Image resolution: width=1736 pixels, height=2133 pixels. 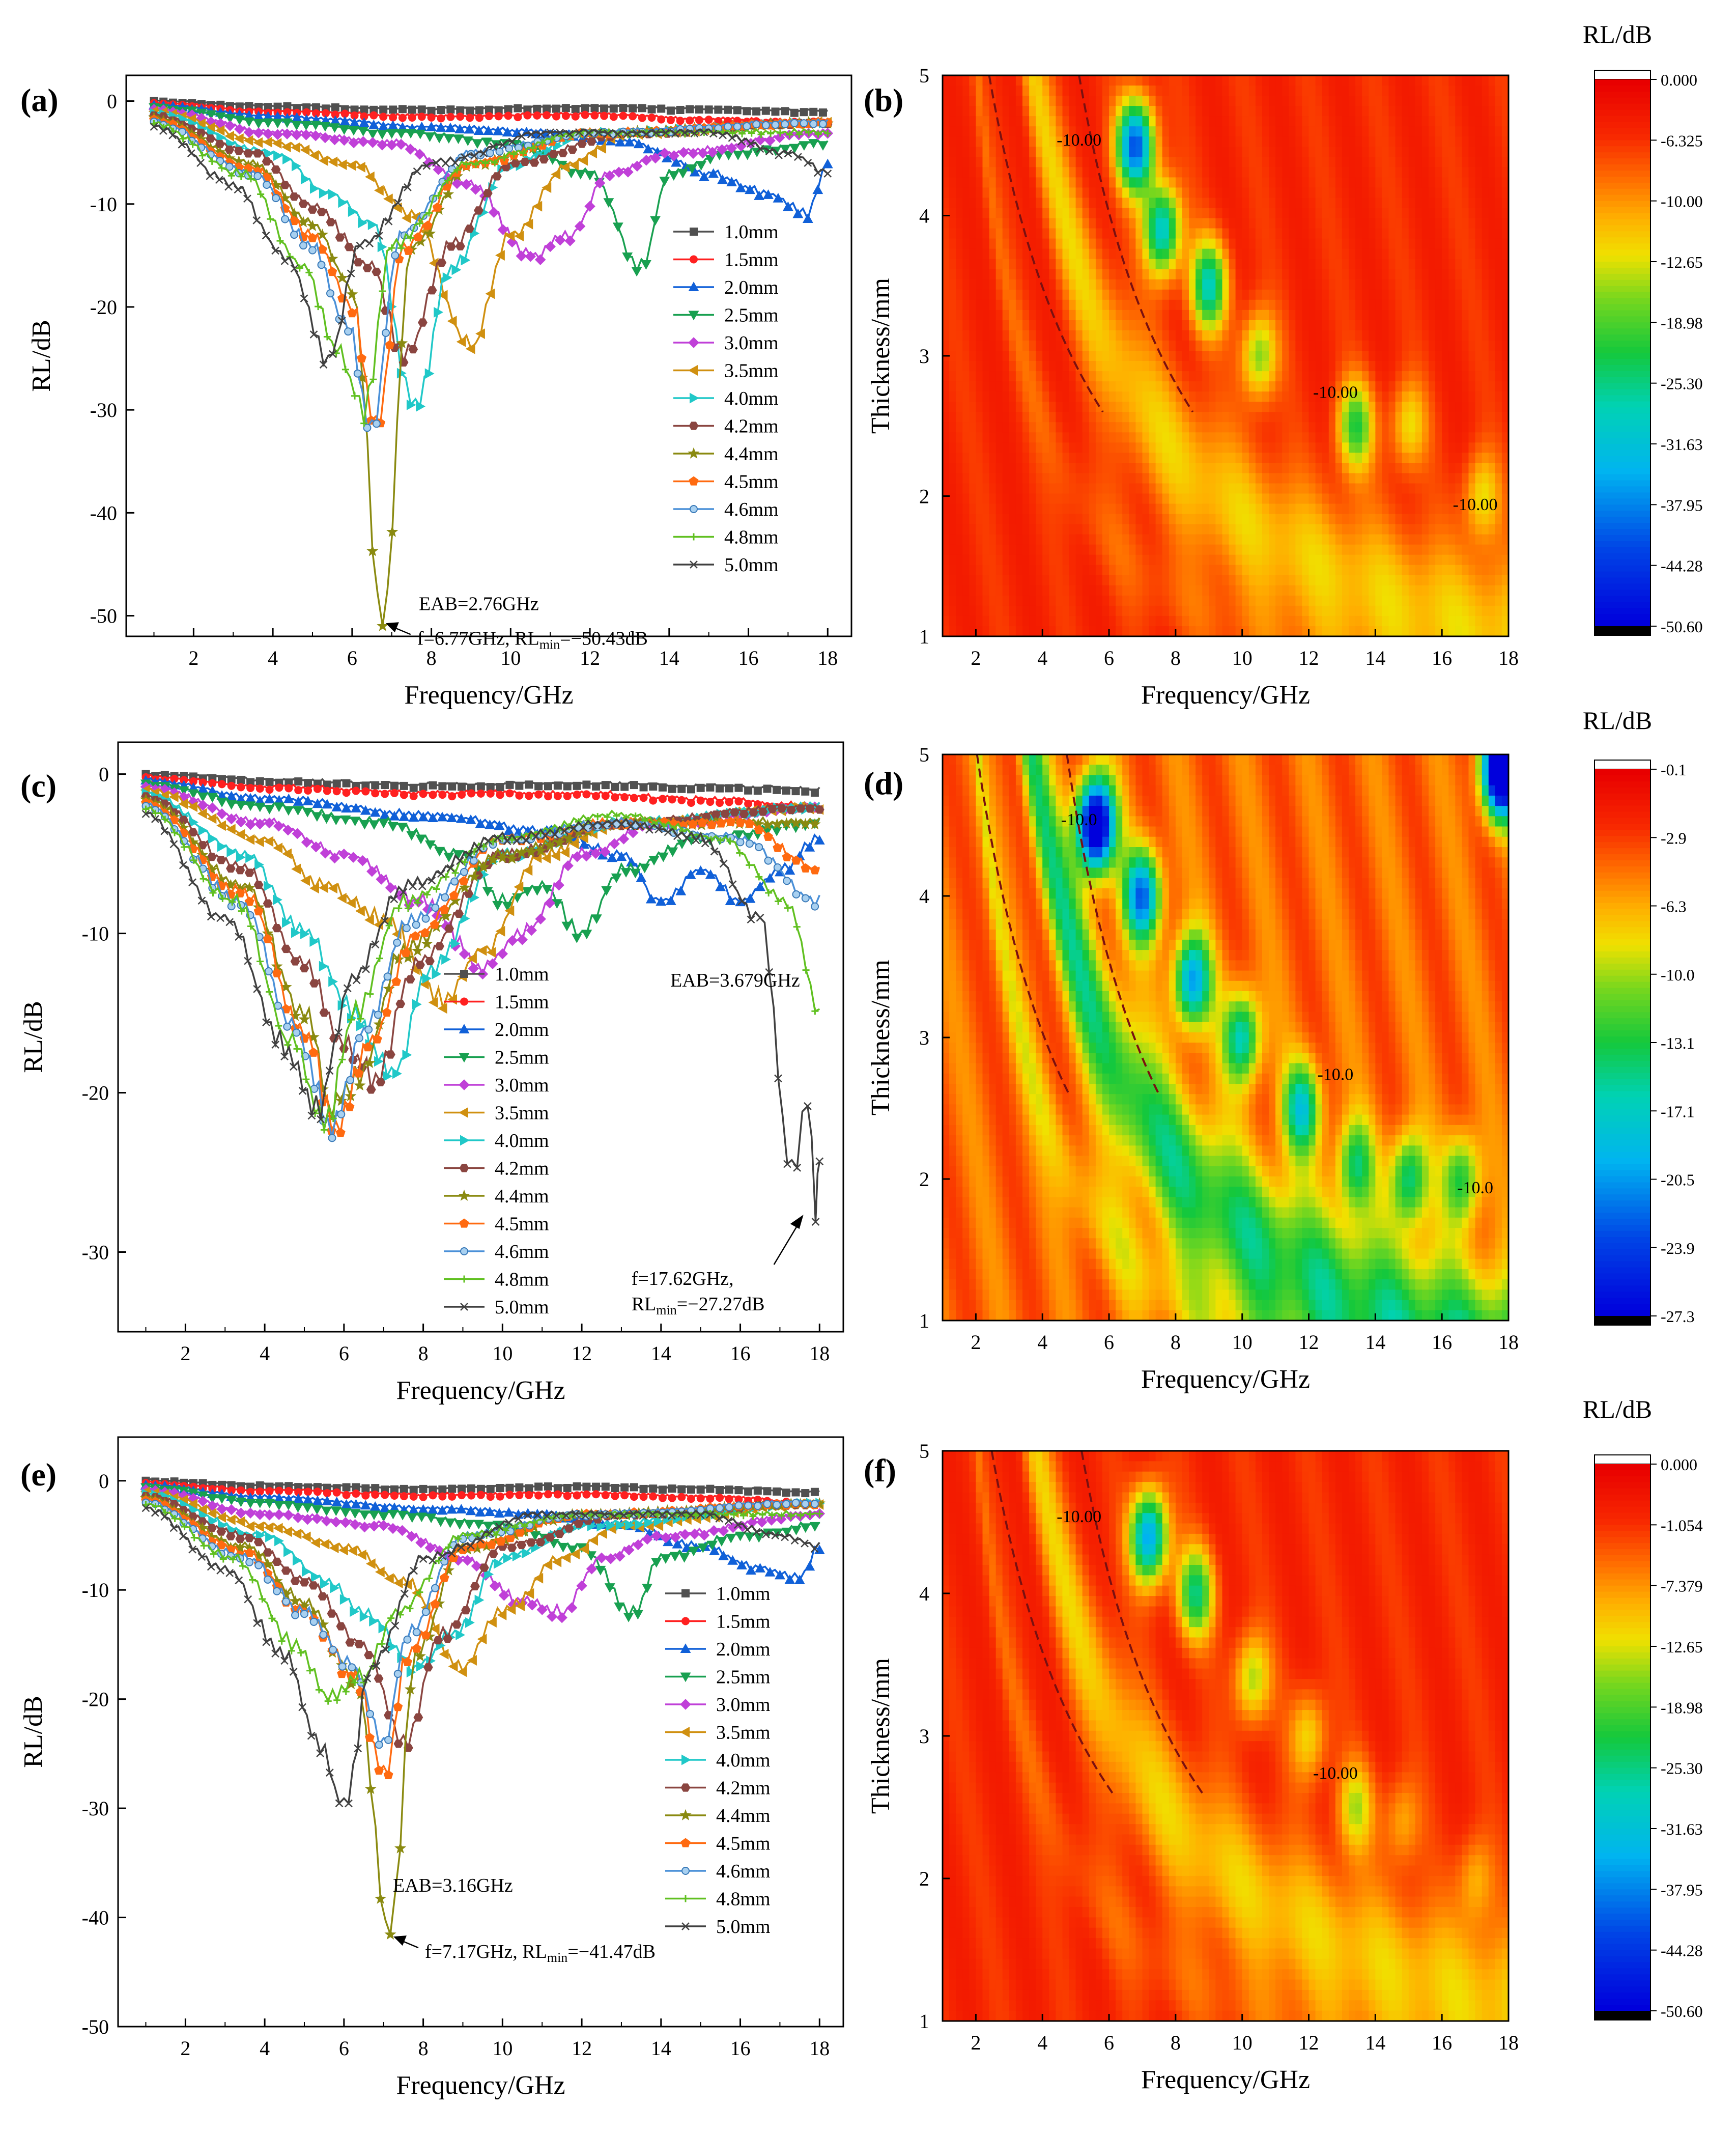 What do you see at coordinates (479, 603) in the screenshot?
I see `eab-label: EAB=2.76GHz` at bounding box center [479, 603].